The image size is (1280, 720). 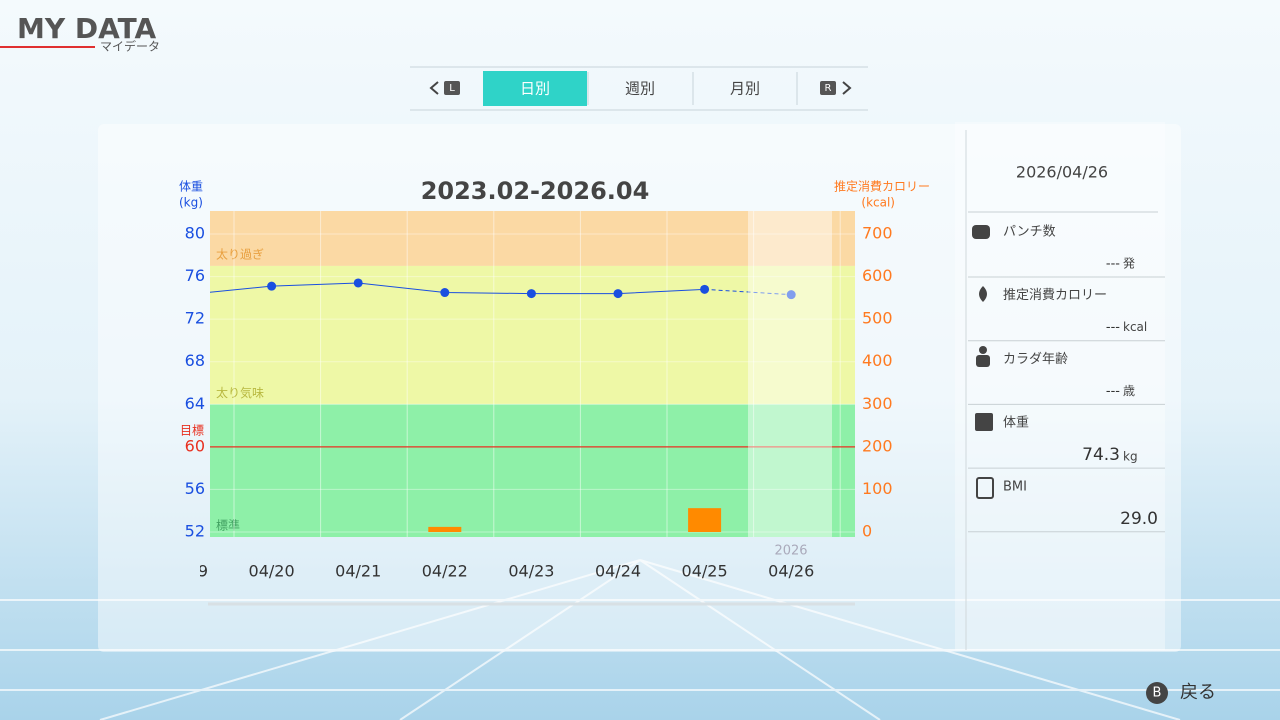 I want to click on y2-tick-label: 200, so click(x=877, y=445).